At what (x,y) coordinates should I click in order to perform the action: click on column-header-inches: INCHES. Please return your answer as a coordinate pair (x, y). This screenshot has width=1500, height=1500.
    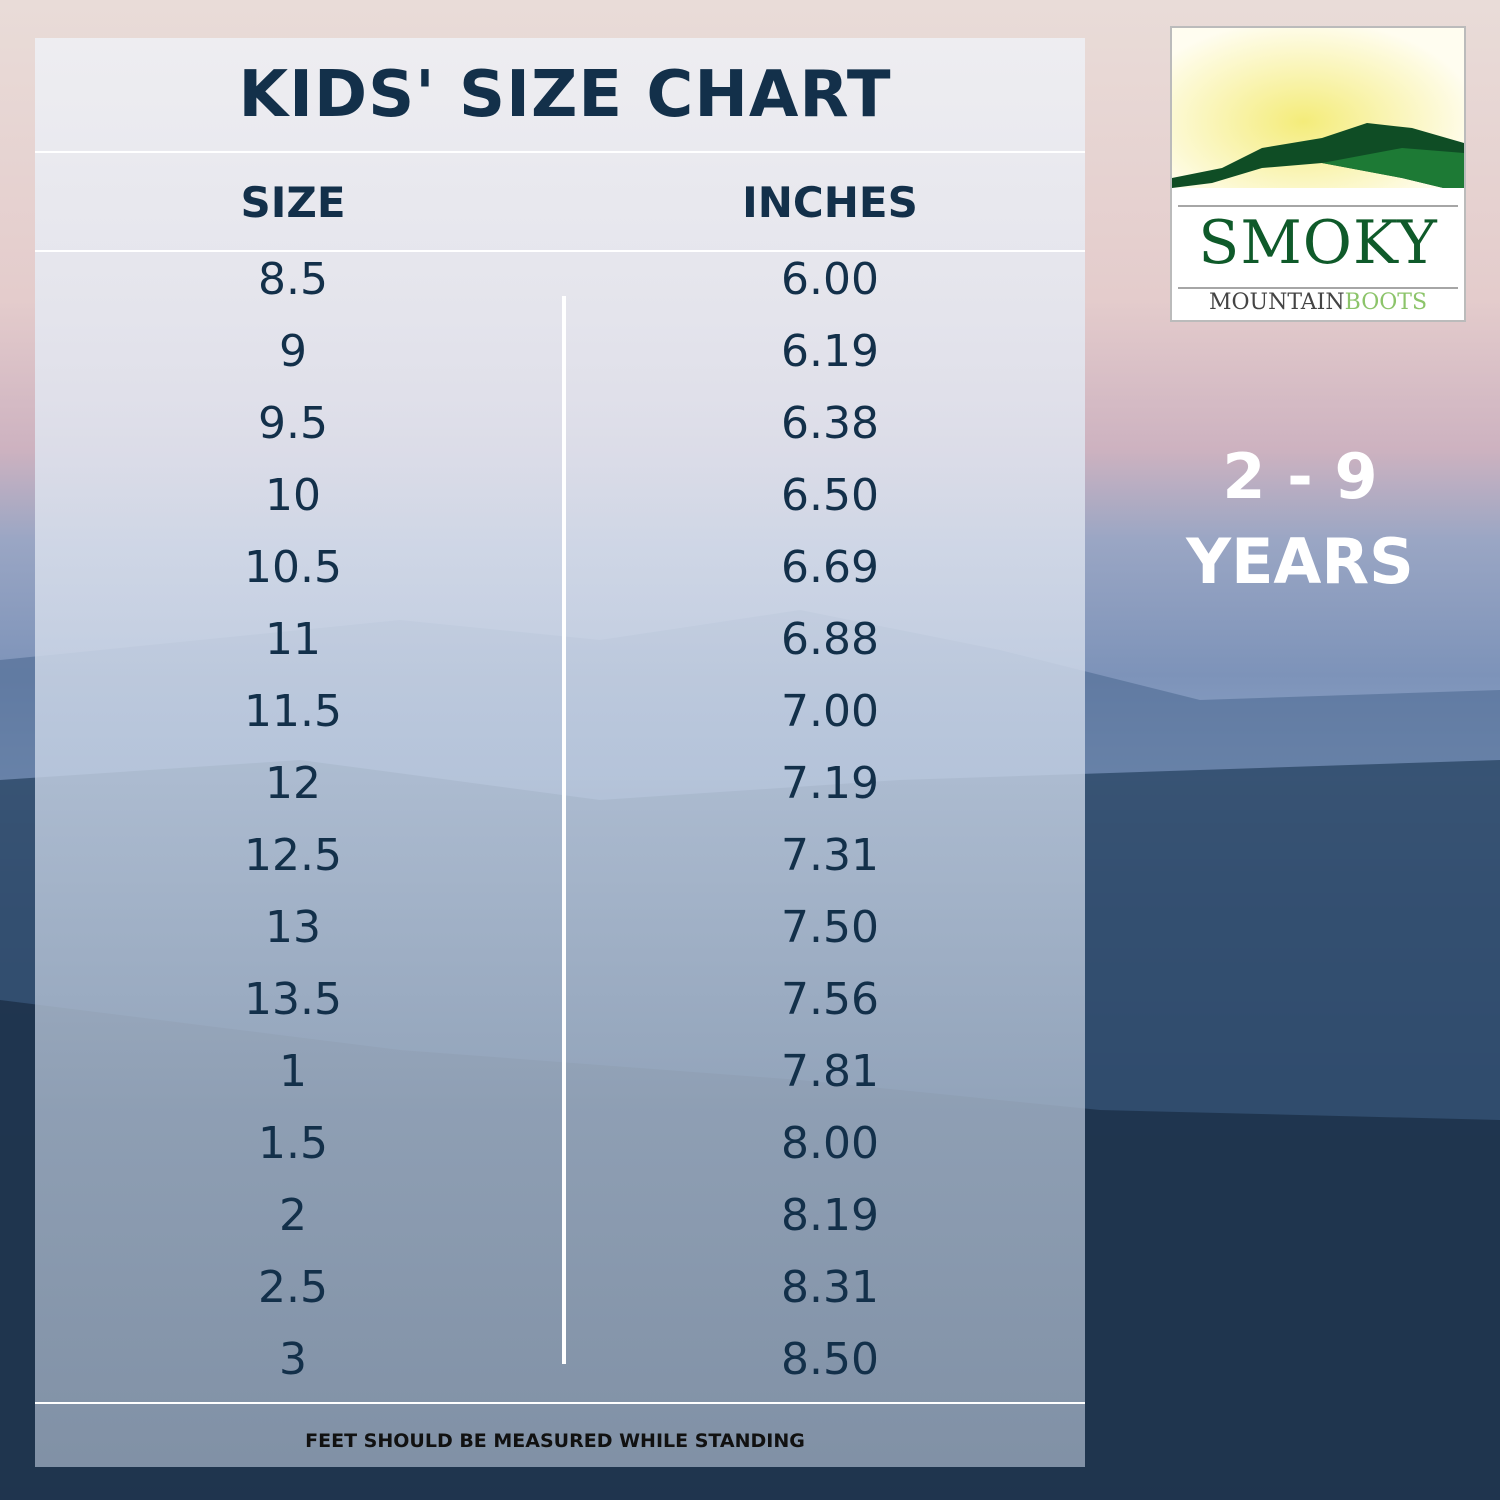
    Looking at the image, I should click on (830, 202).